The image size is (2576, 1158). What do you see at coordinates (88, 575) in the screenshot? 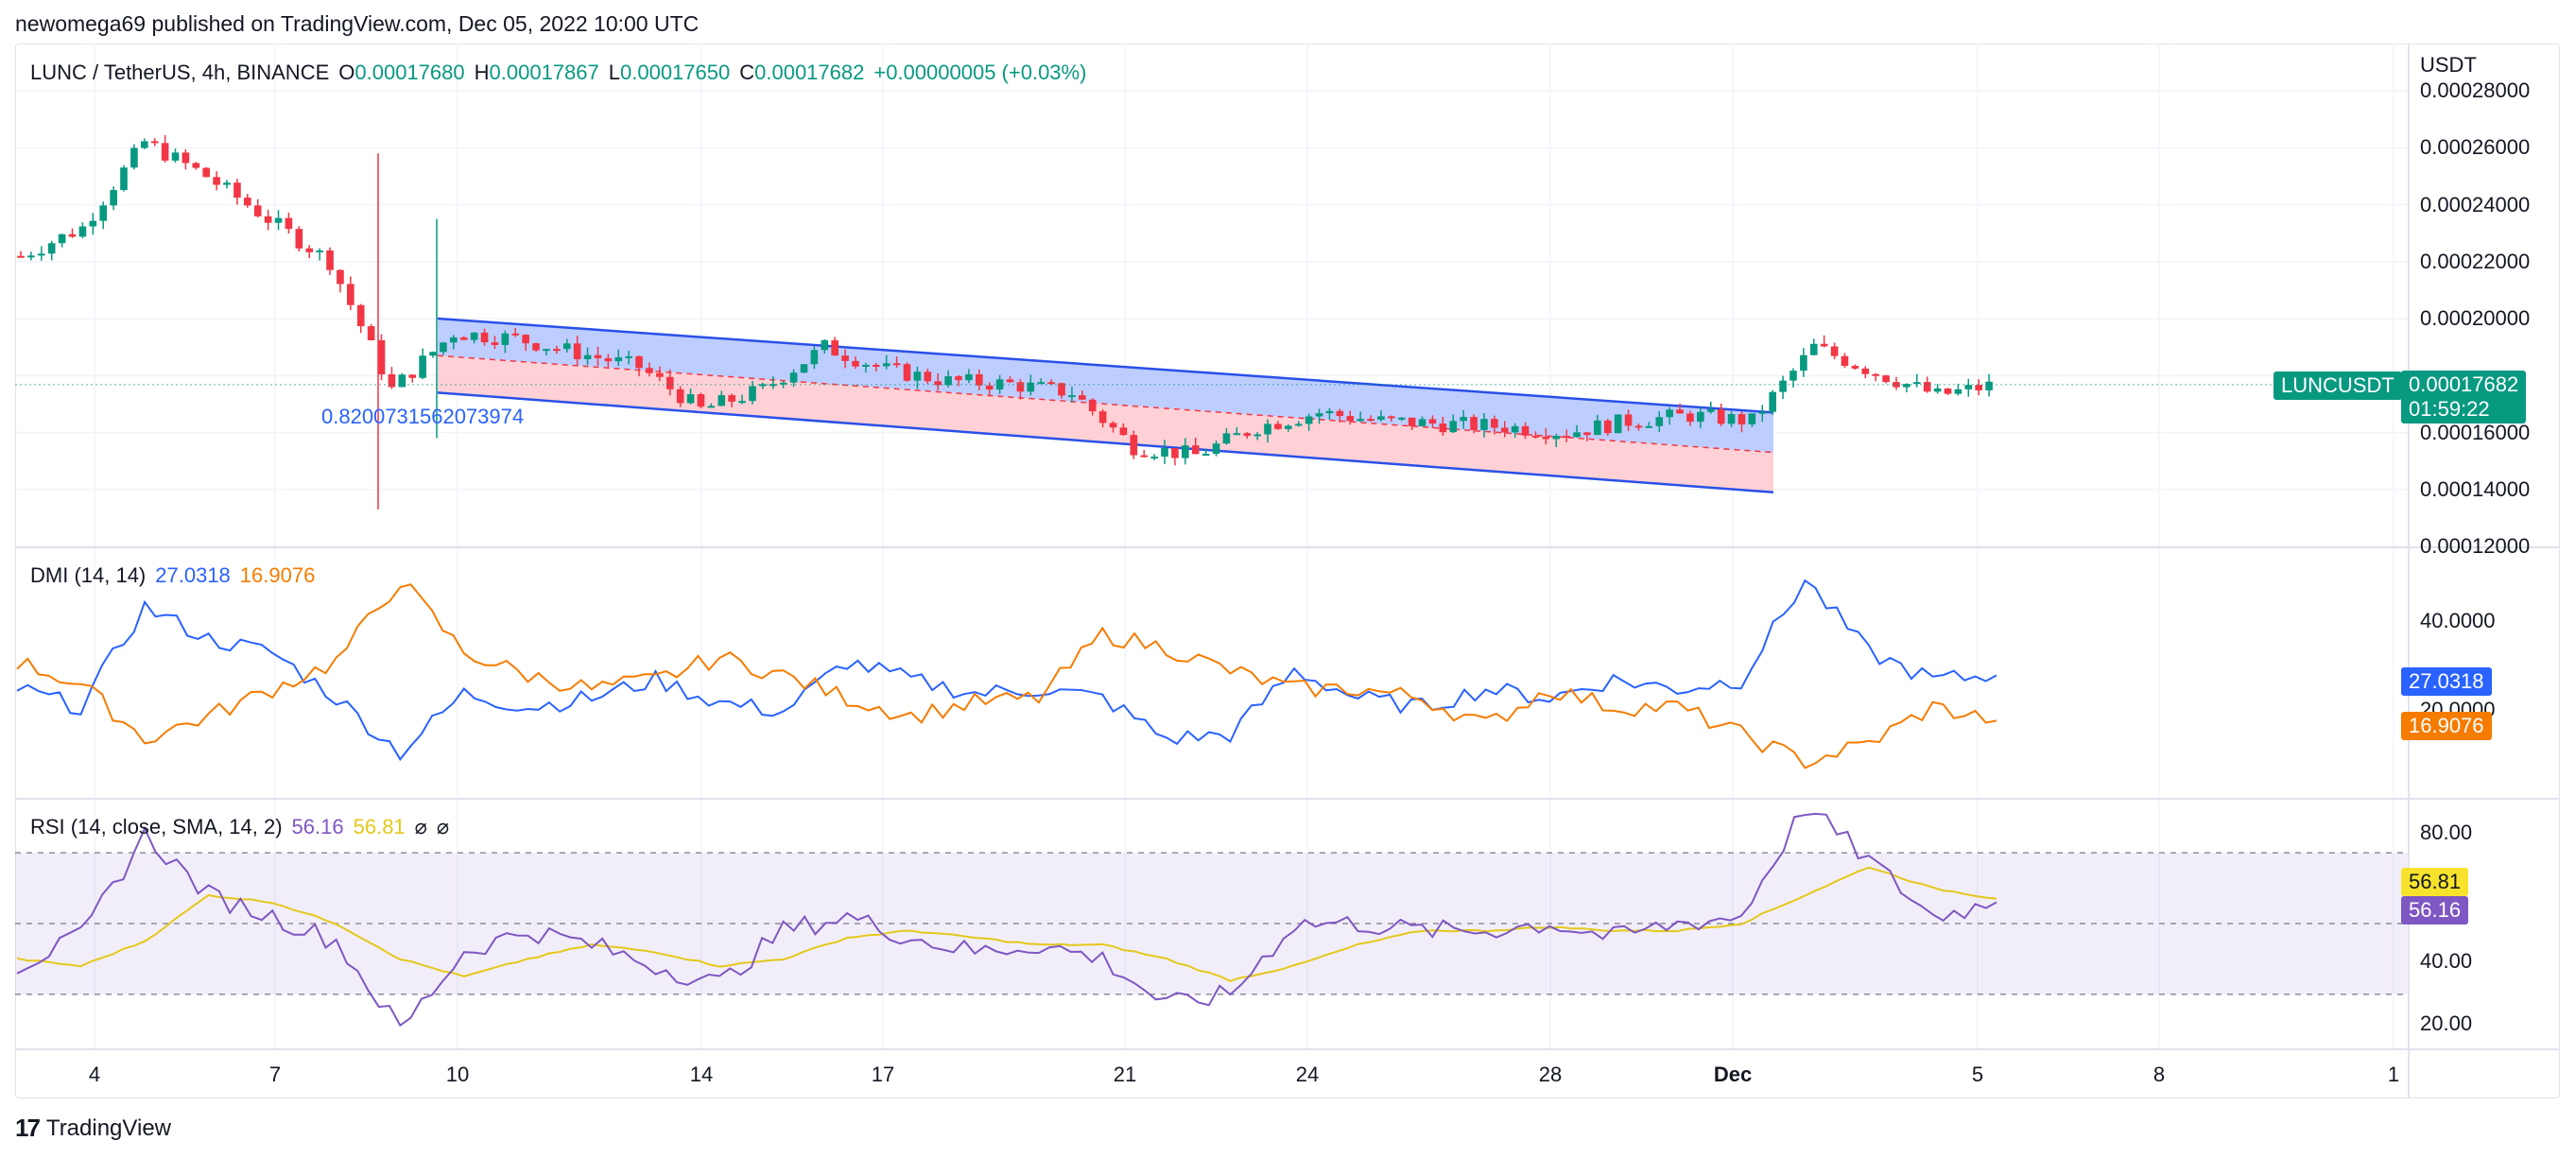
I see `dmi-label: DMI (14, 14)` at bounding box center [88, 575].